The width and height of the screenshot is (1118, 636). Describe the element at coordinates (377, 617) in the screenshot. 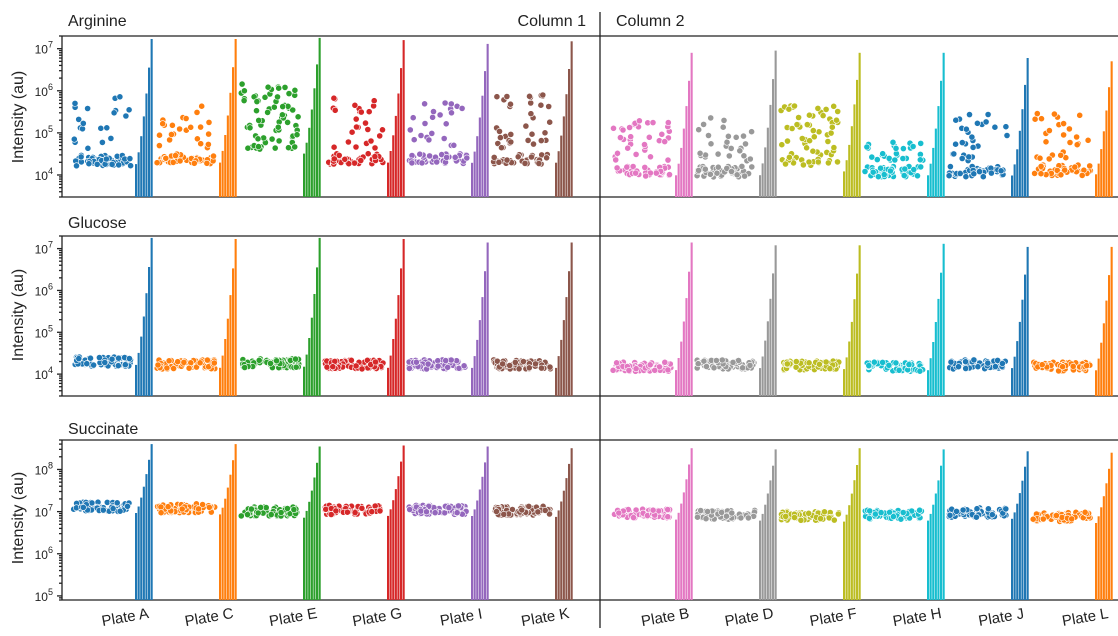

I see `plate-label: Plate G` at that location.